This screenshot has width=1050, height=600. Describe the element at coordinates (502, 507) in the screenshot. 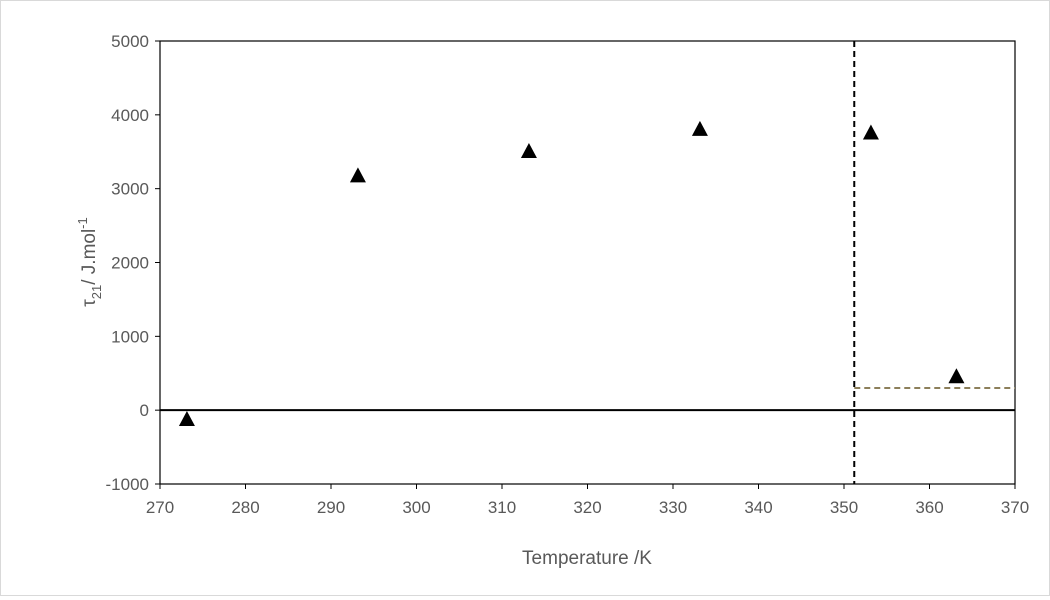

I see `x-tick-label: 310` at that location.